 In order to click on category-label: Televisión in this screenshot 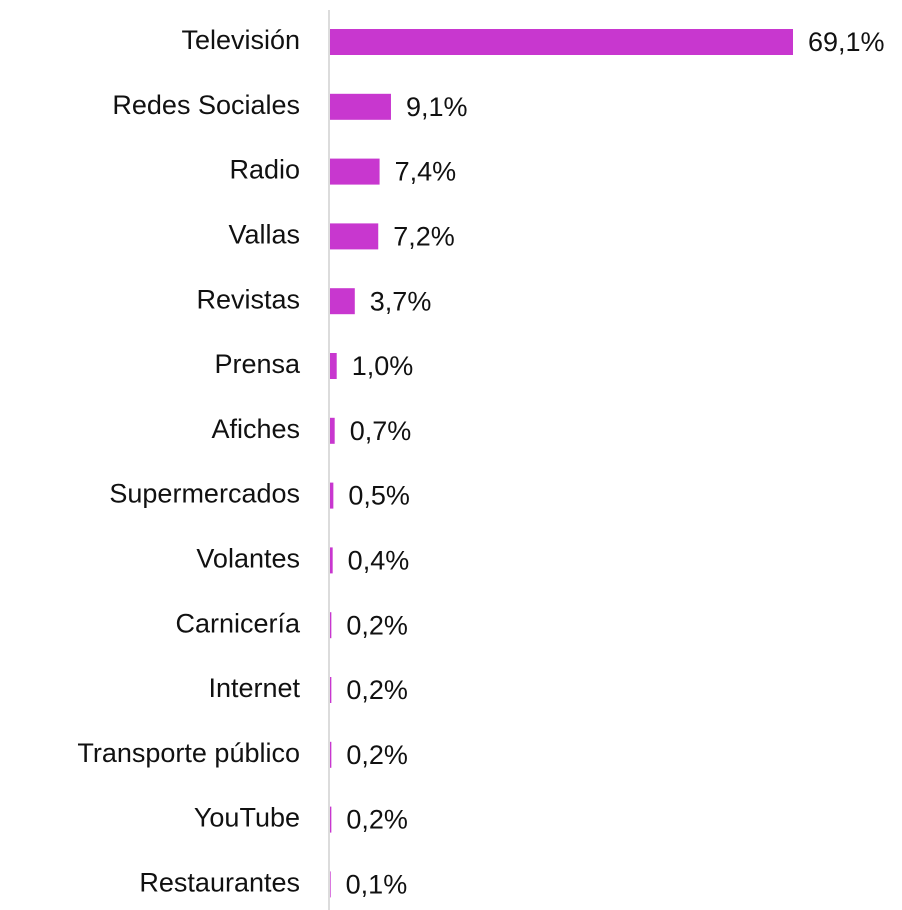, I will do `click(240, 40)`.